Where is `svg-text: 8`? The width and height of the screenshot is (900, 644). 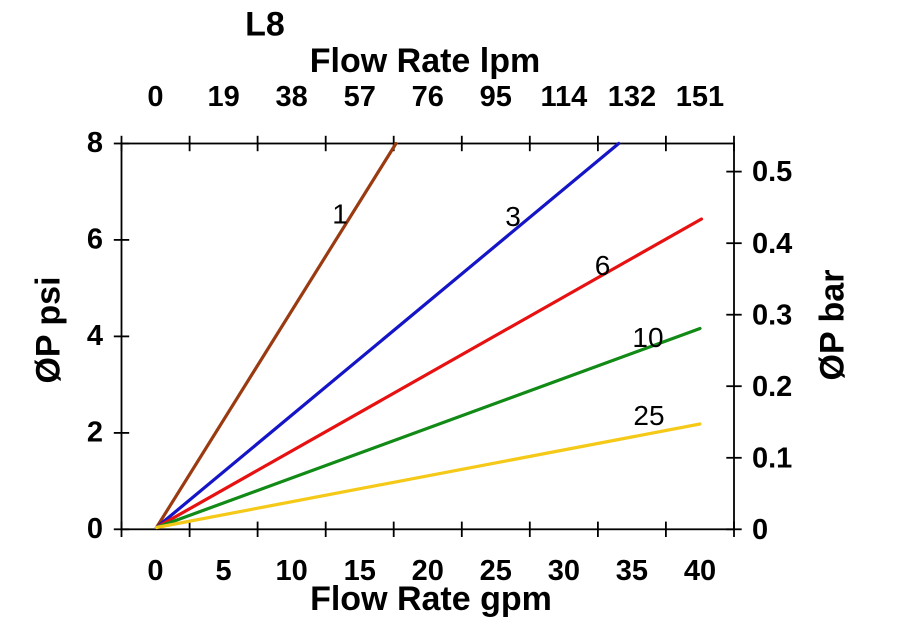 svg-text: 8 is located at coordinates (95, 143).